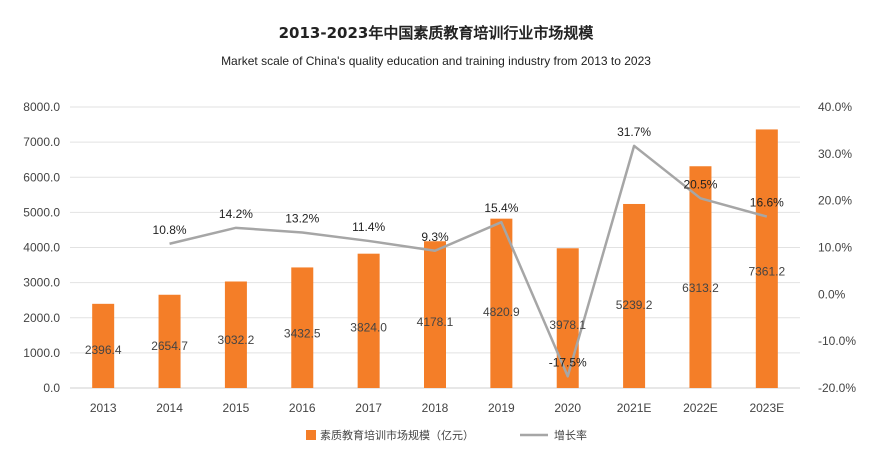  I want to click on x-axis-tick-label: 2019, so click(501, 408).